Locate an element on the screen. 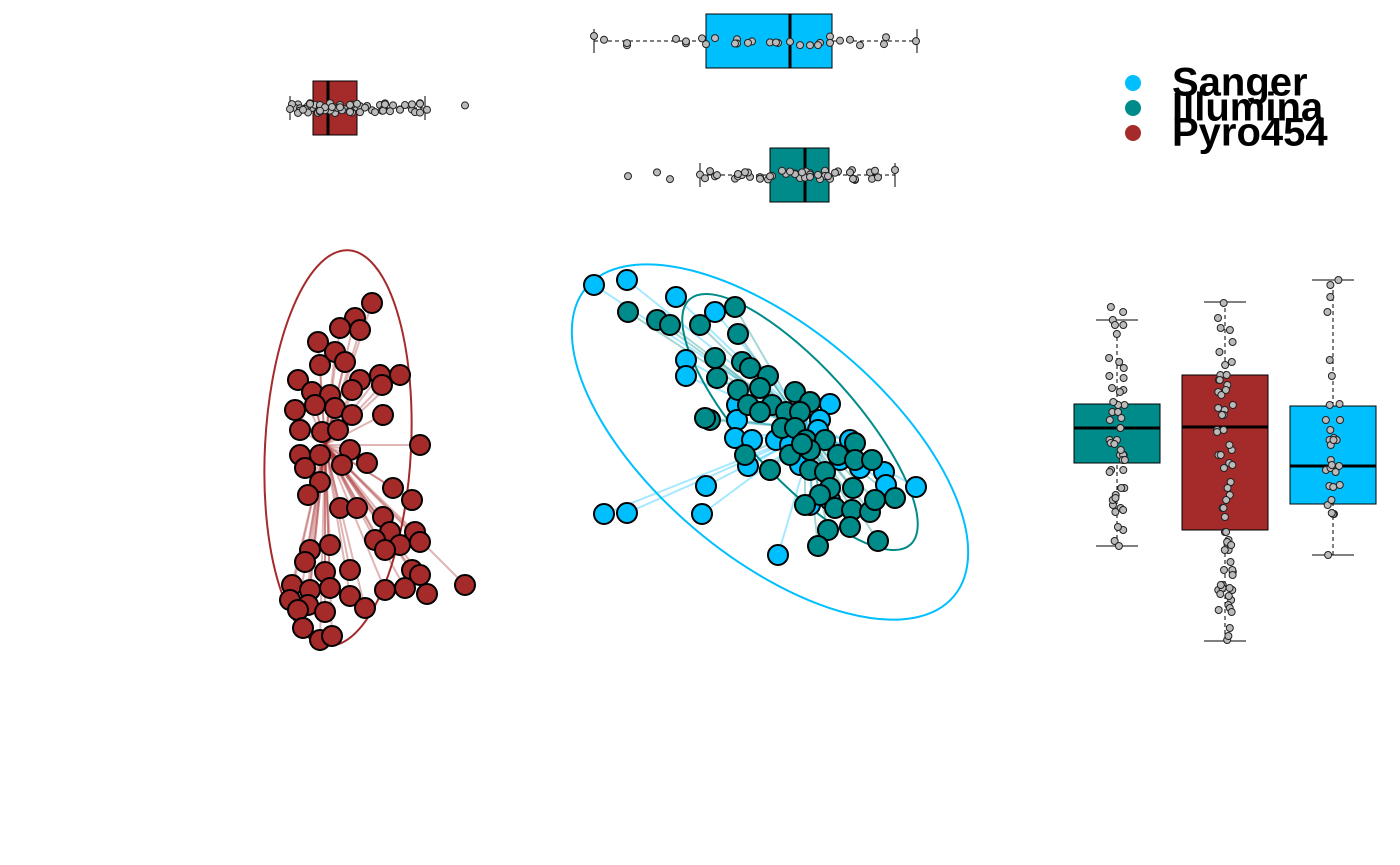  ellipse is located at coordinates (800, 422).